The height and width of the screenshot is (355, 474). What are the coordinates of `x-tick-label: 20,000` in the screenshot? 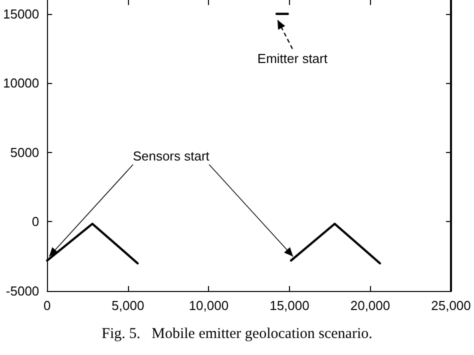 It's located at (370, 305).